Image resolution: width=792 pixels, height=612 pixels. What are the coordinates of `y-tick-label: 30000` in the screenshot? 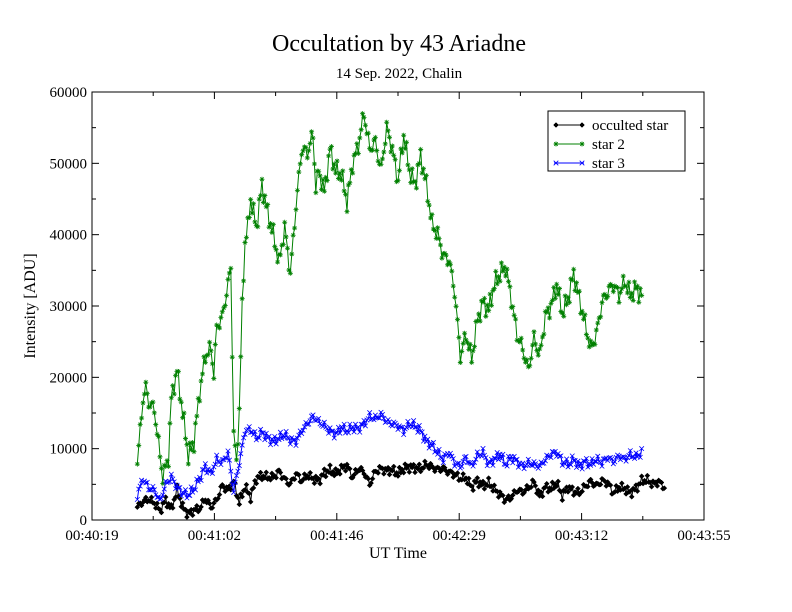 It's located at (69, 307).